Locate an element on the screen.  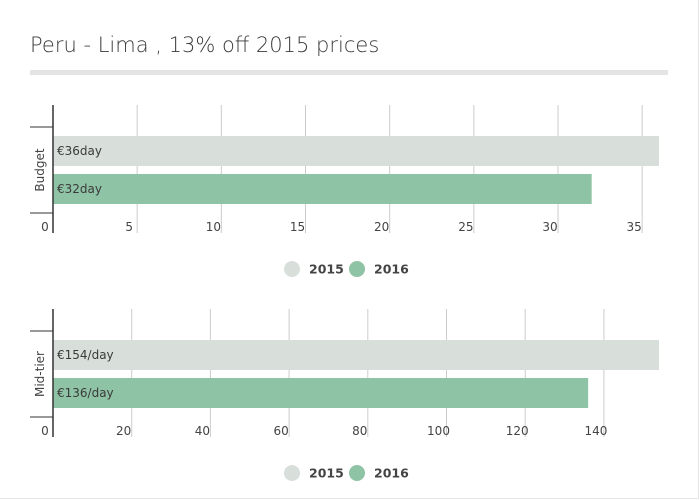
x-tick-label: 35 is located at coordinates (634, 227).